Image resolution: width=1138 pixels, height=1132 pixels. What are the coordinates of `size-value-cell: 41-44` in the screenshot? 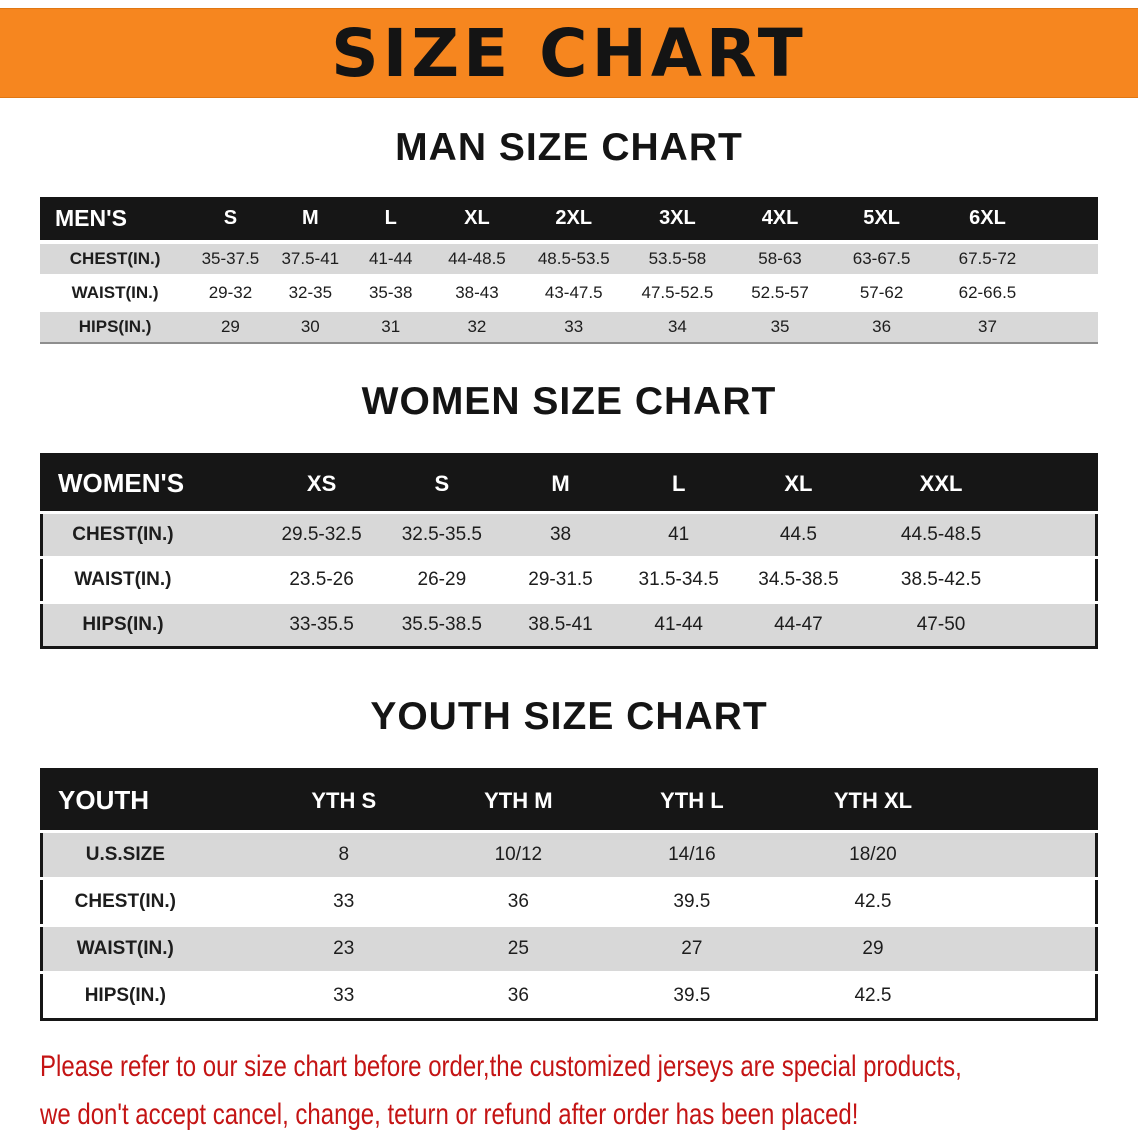 It's located at (390, 258).